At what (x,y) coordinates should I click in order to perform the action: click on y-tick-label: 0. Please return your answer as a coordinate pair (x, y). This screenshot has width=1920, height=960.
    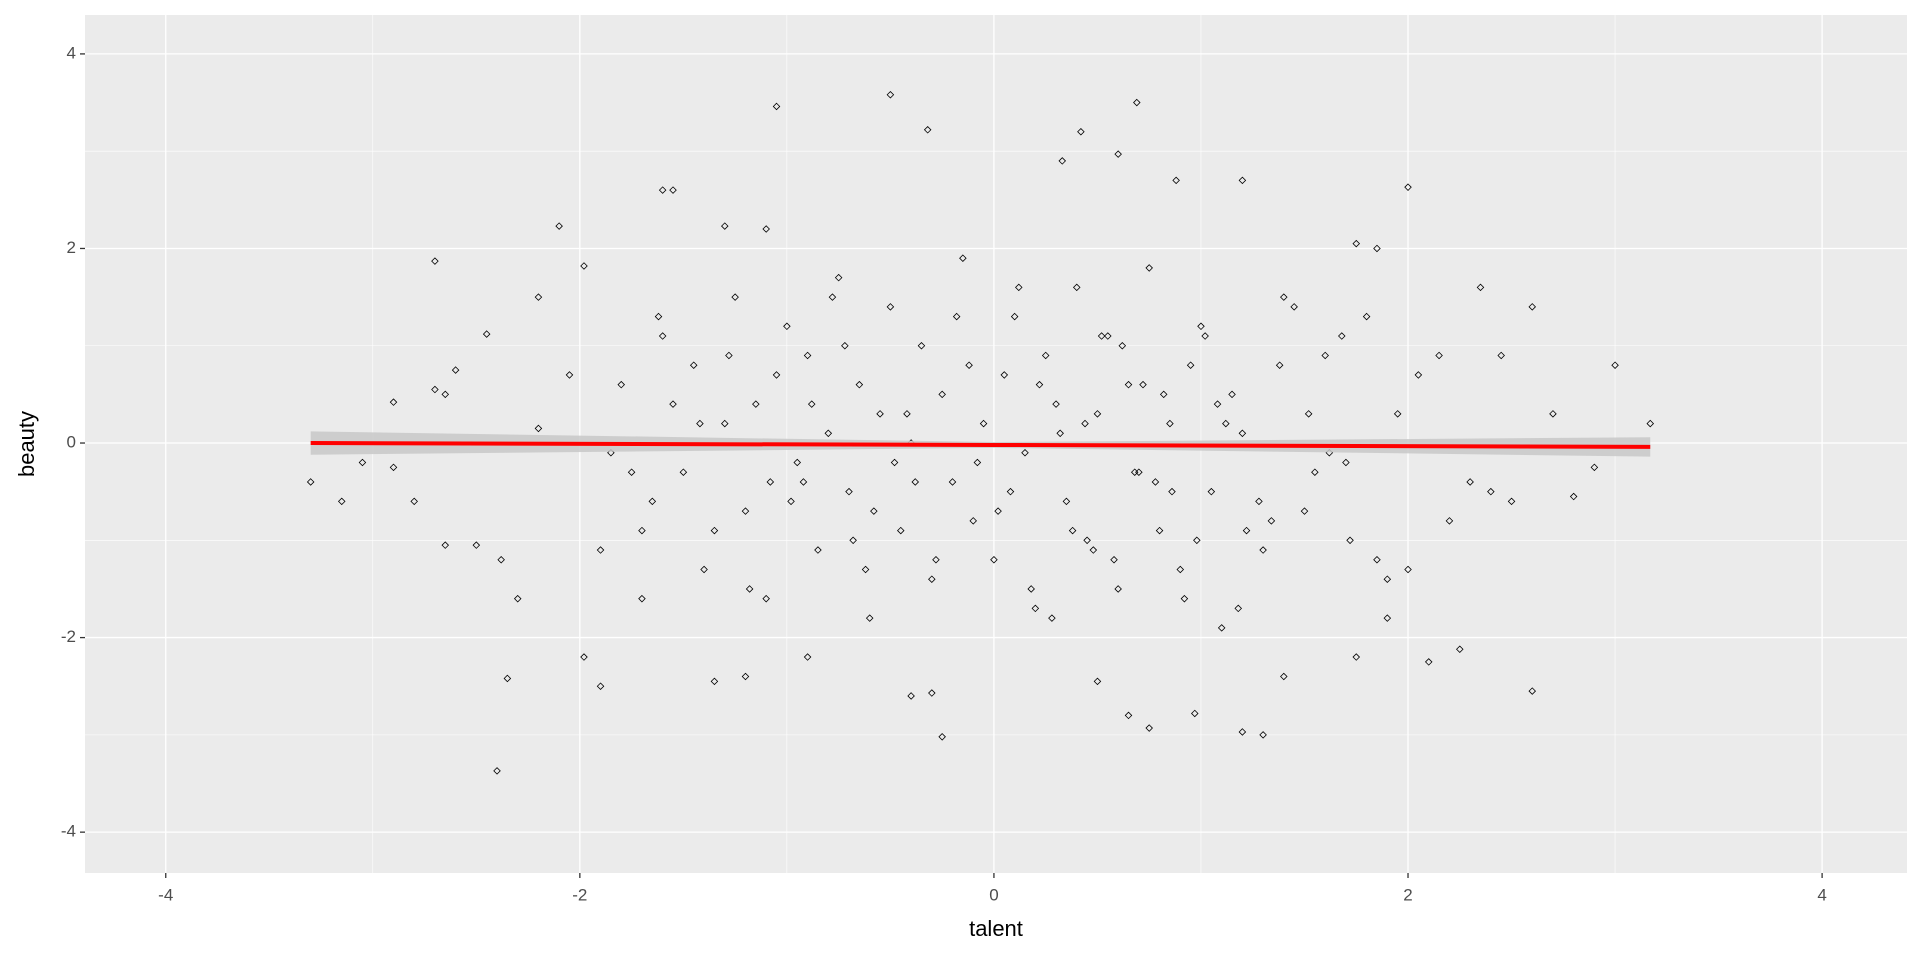
    Looking at the image, I should click on (71, 442).